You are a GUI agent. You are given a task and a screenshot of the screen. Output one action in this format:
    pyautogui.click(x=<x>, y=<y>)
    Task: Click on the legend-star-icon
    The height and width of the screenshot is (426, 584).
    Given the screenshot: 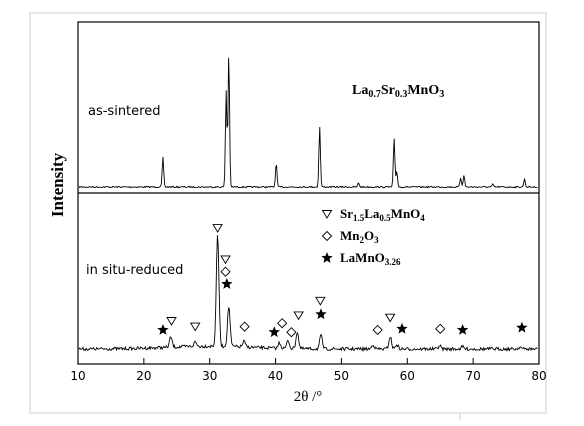 What is the action you would take?
    pyautogui.click(x=327, y=257)
    